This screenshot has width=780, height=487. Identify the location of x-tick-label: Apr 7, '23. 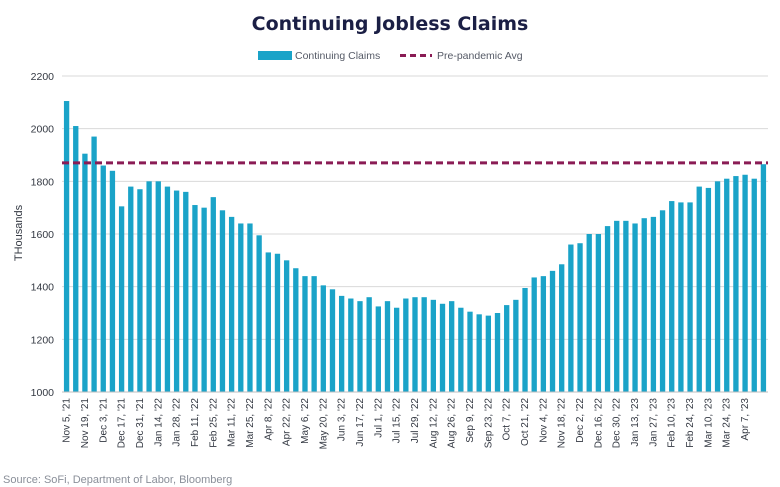
(745, 419).